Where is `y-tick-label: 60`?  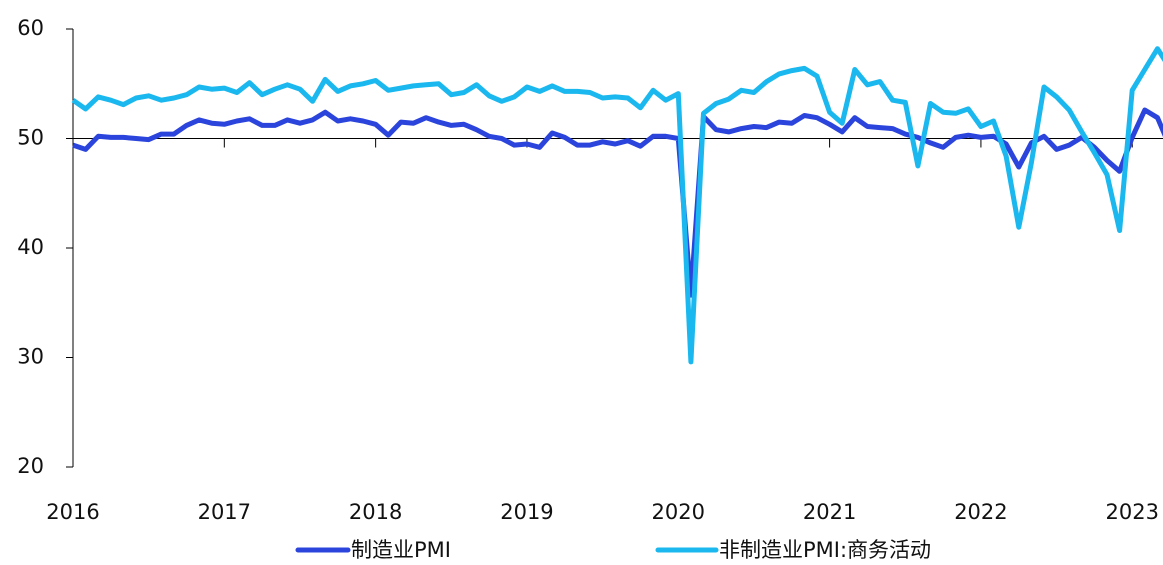 y-tick-label: 60 is located at coordinates (30, 28).